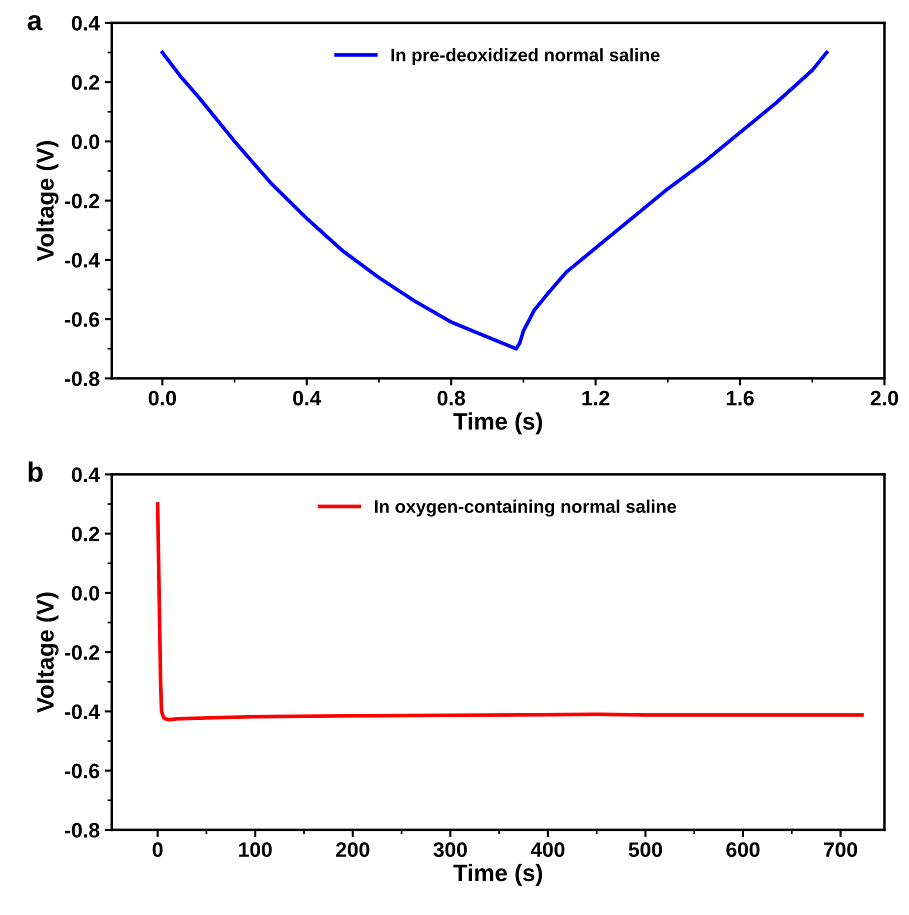 The image size is (909, 915). I want to click on x-tick-label: 0.4, so click(307, 398).